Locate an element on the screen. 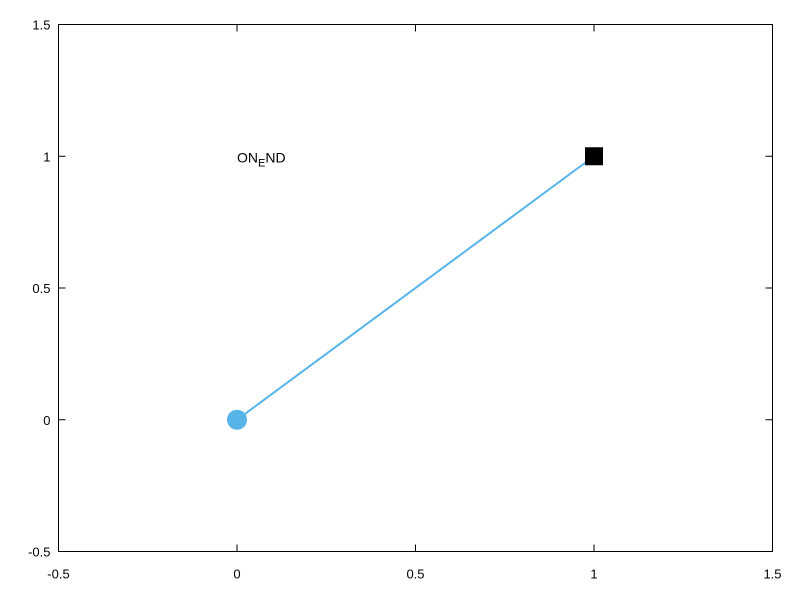 The width and height of the screenshot is (800, 600). y-tick-label: -0.5 is located at coordinates (39, 552).